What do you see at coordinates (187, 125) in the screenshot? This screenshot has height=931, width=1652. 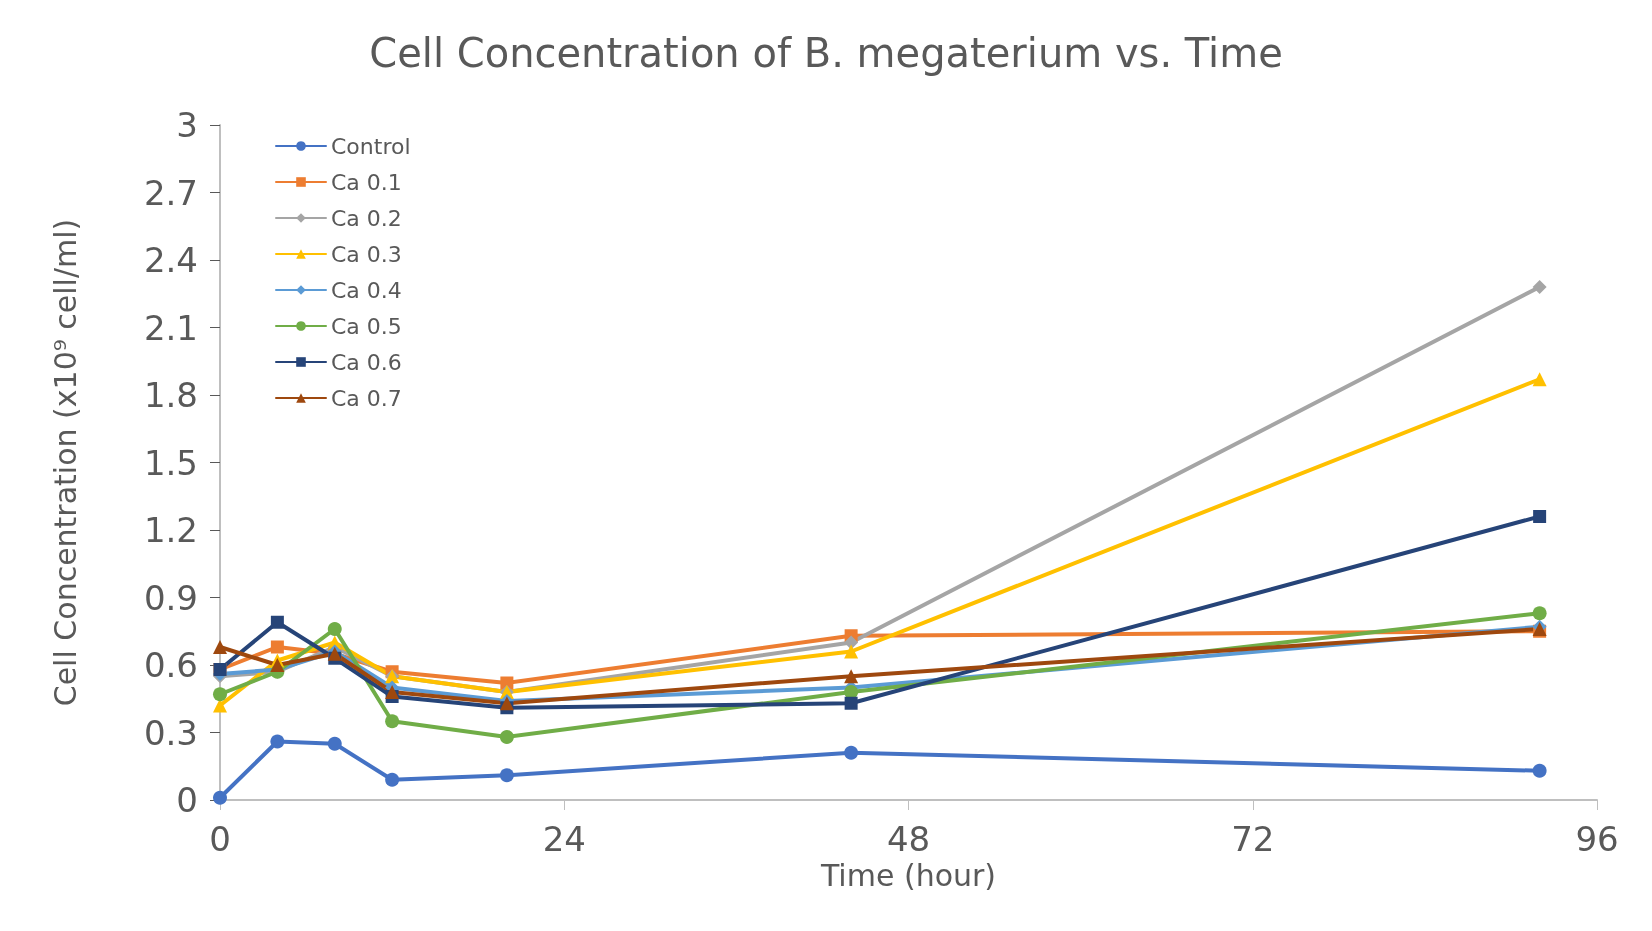 I see `y-tick-label: 3` at bounding box center [187, 125].